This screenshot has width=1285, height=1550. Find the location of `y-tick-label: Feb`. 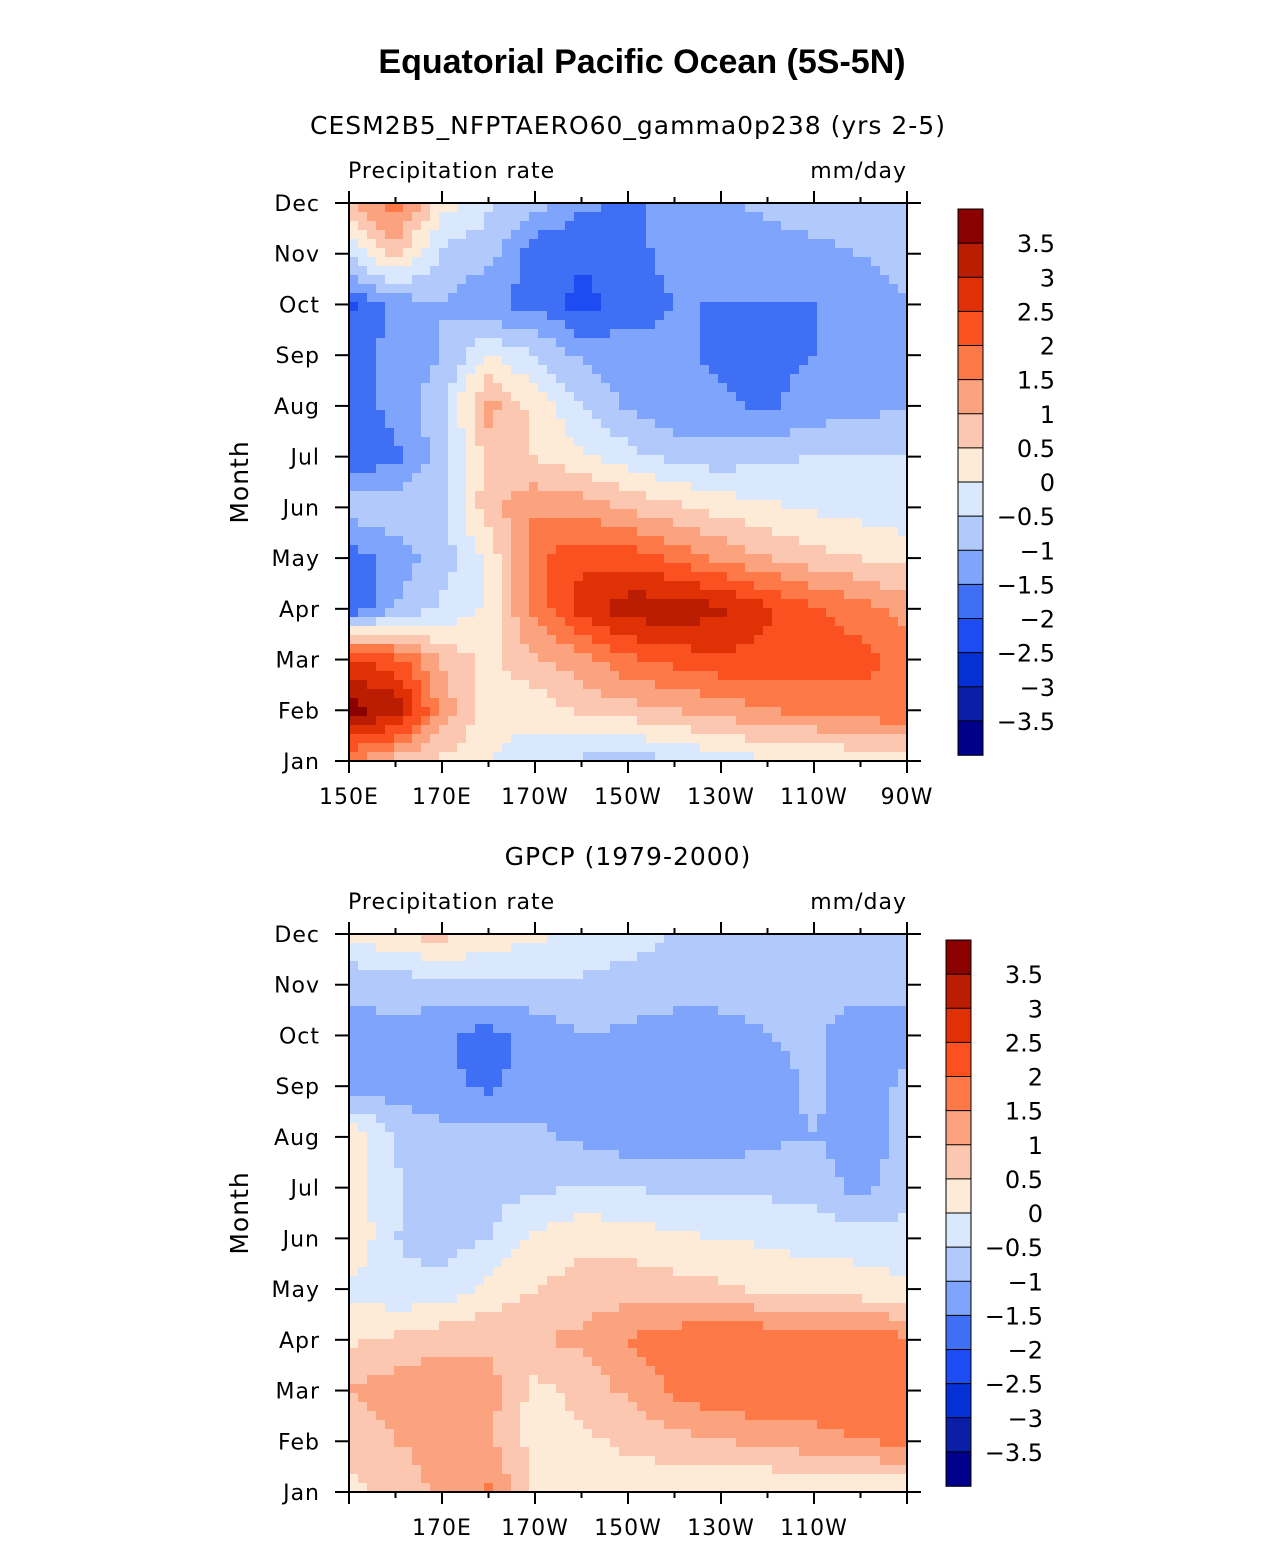

y-tick-label: Feb is located at coordinates (299, 711).